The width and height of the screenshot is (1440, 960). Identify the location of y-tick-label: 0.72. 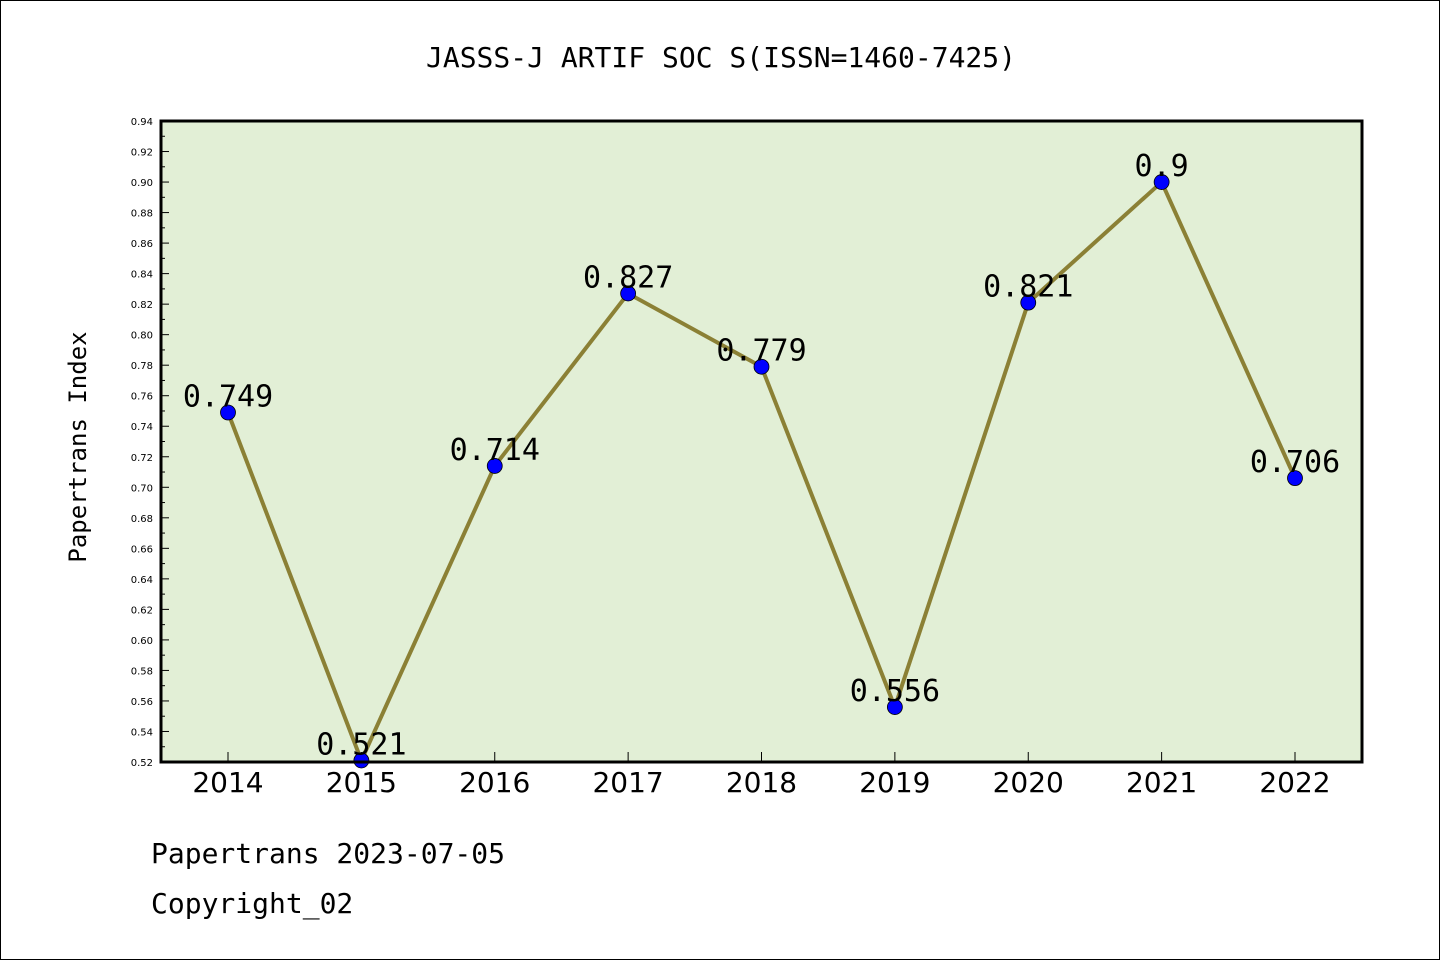
(142, 458).